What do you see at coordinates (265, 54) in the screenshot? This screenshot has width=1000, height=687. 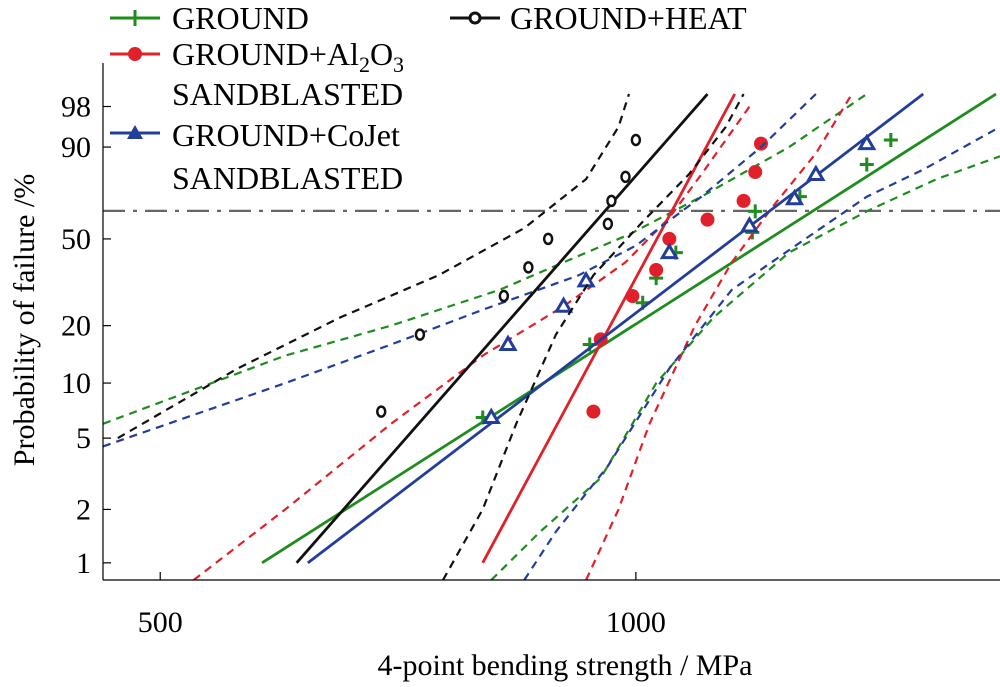 I see `legend-al2o3-main: GROUND+Al` at bounding box center [265, 54].